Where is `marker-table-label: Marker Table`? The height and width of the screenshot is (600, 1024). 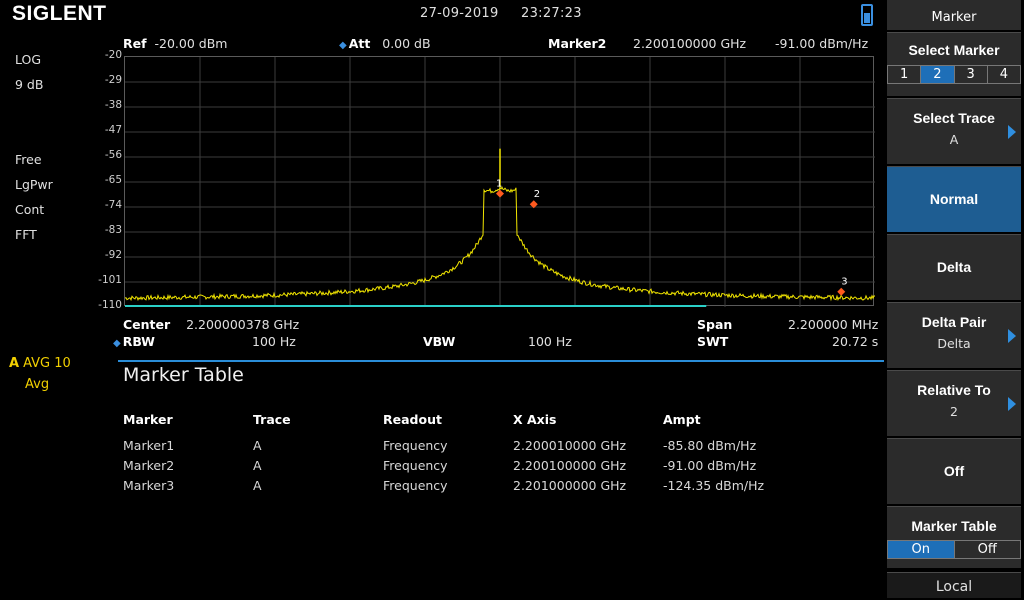
marker-table-label: Marker Table is located at coordinates (954, 526).